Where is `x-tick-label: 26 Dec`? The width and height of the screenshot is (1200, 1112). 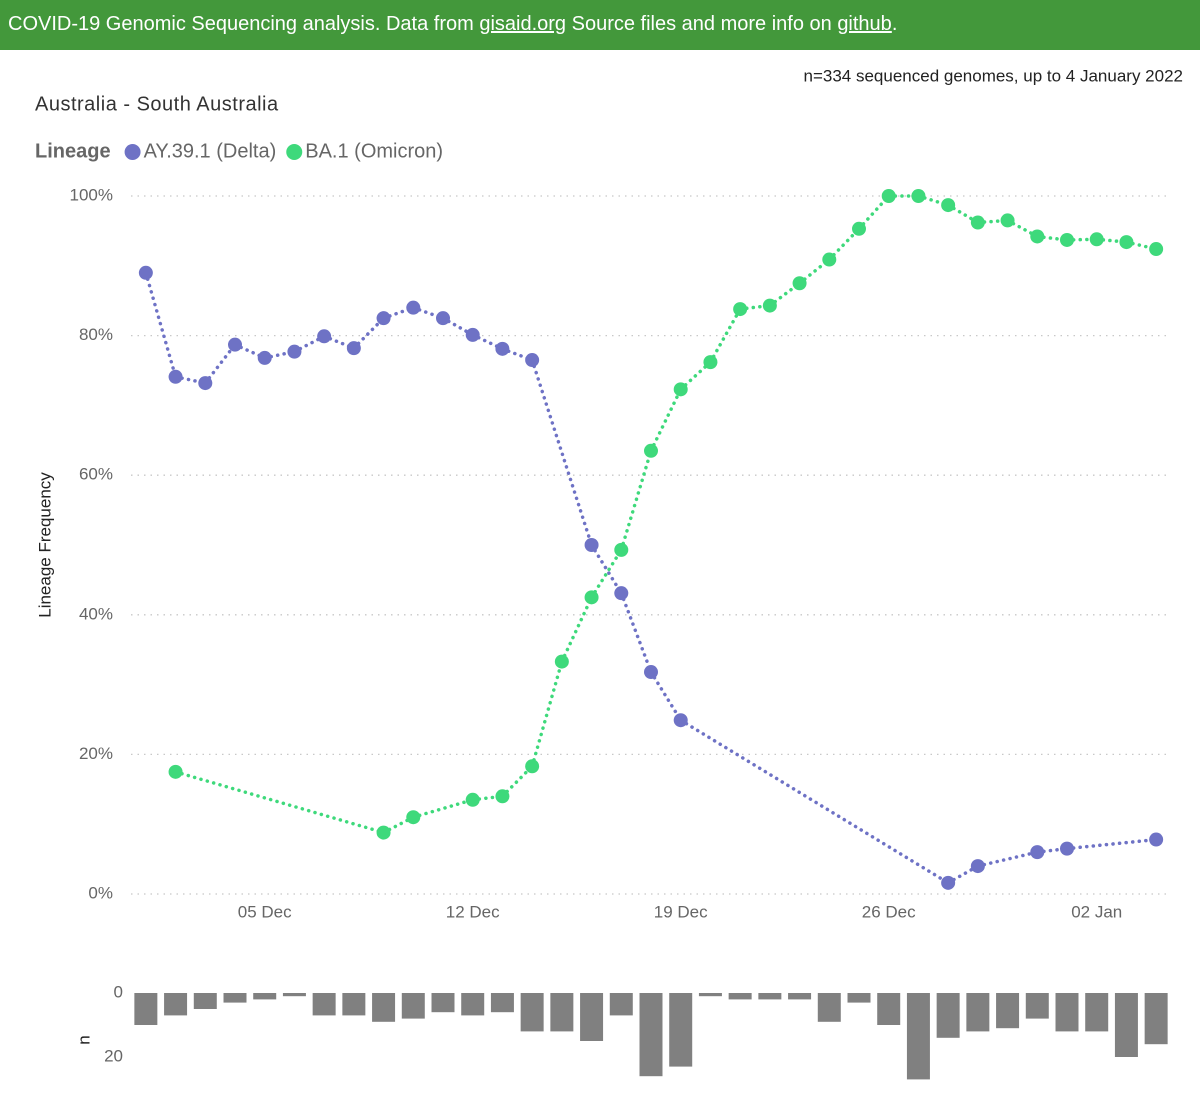
x-tick-label: 26 Dec is located at coordinates (889, 911).